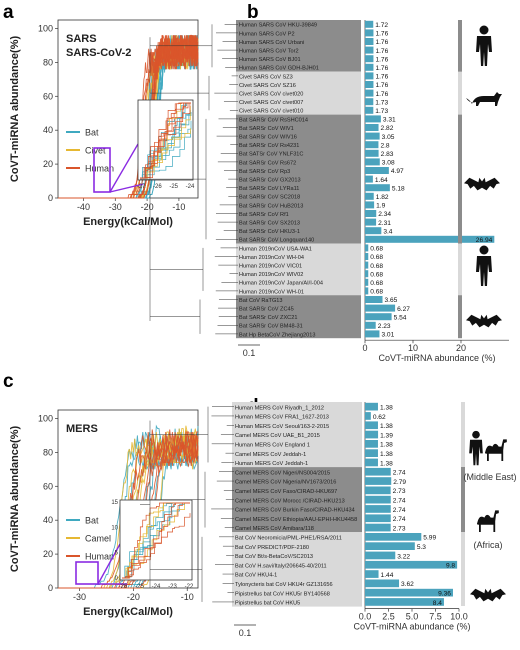 Image resolution: width=520 pixels, height=650 pixels. Describe the element at coordinates (81, 39) in the screenshot. I see `panel-title: SARS` at that location.